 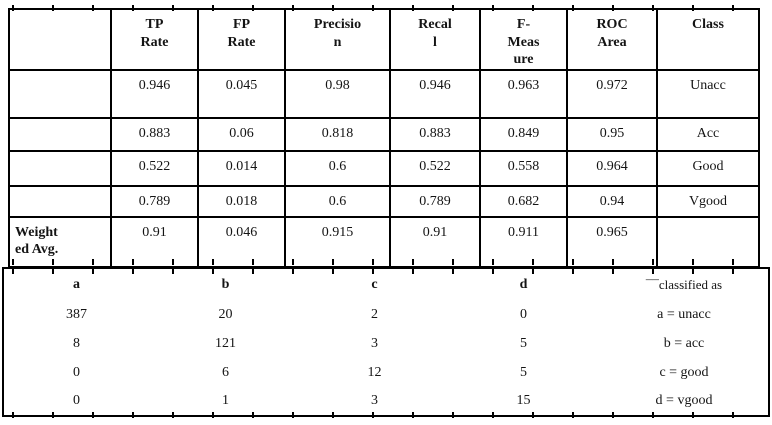 I want to click on cm-cell: 121, so click(x=225, y=343).